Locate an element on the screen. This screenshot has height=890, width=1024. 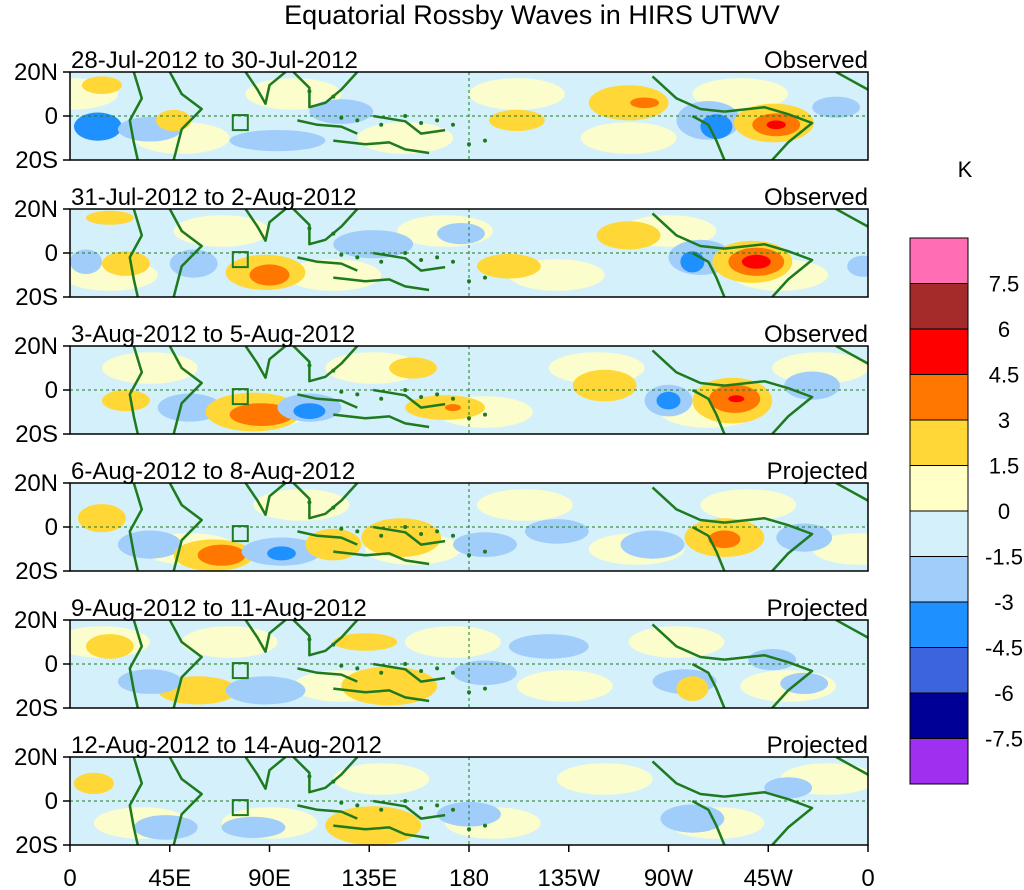
panel-date-range: 6-Aug-2012 to 8-Aug-2012 is located at coordinates (213, 471).